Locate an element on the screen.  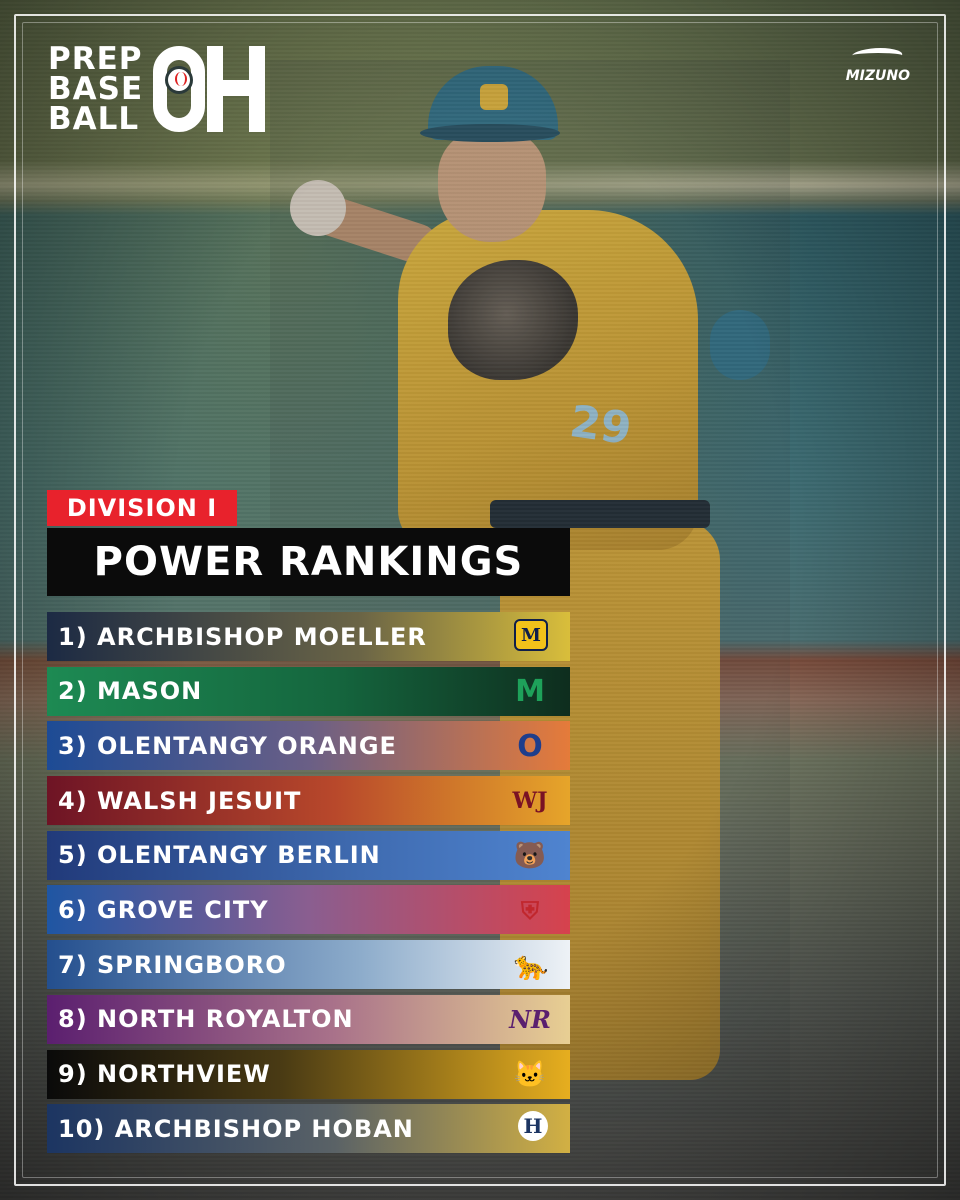
ranking-label: 3) OLENTANGY ORANGE is located at coordinates (227, 745).